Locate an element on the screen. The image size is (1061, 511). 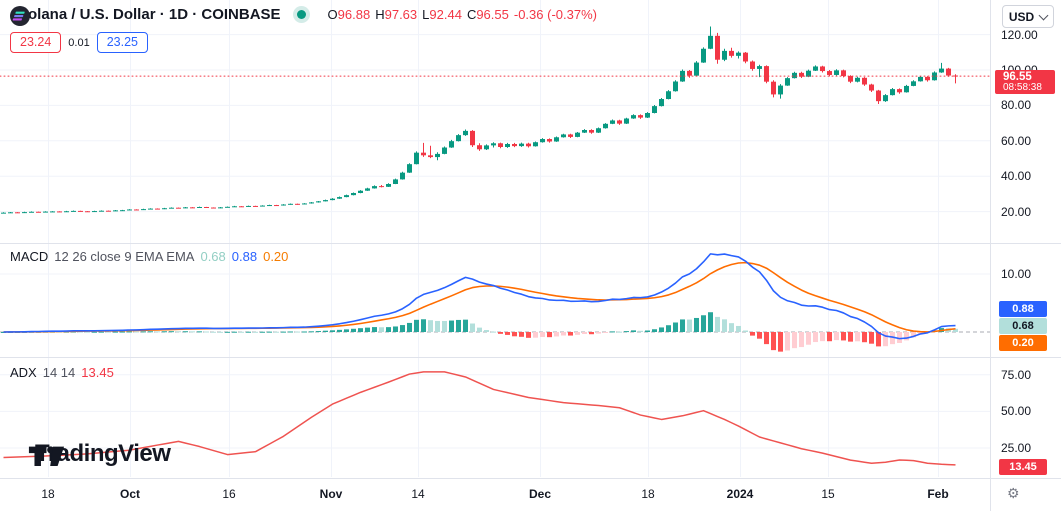
close-value: 96.55 is located at coordinates (492, 14).